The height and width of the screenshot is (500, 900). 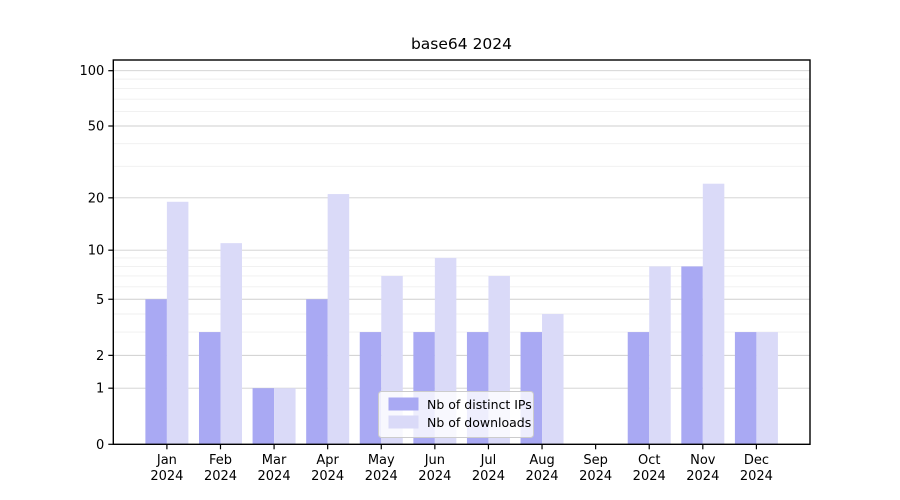 What do you see at coordinates (745, 388) in the screenshot?
I see `bar-nb-of-distinct-ips-dec` at bounding box center [745, 388].